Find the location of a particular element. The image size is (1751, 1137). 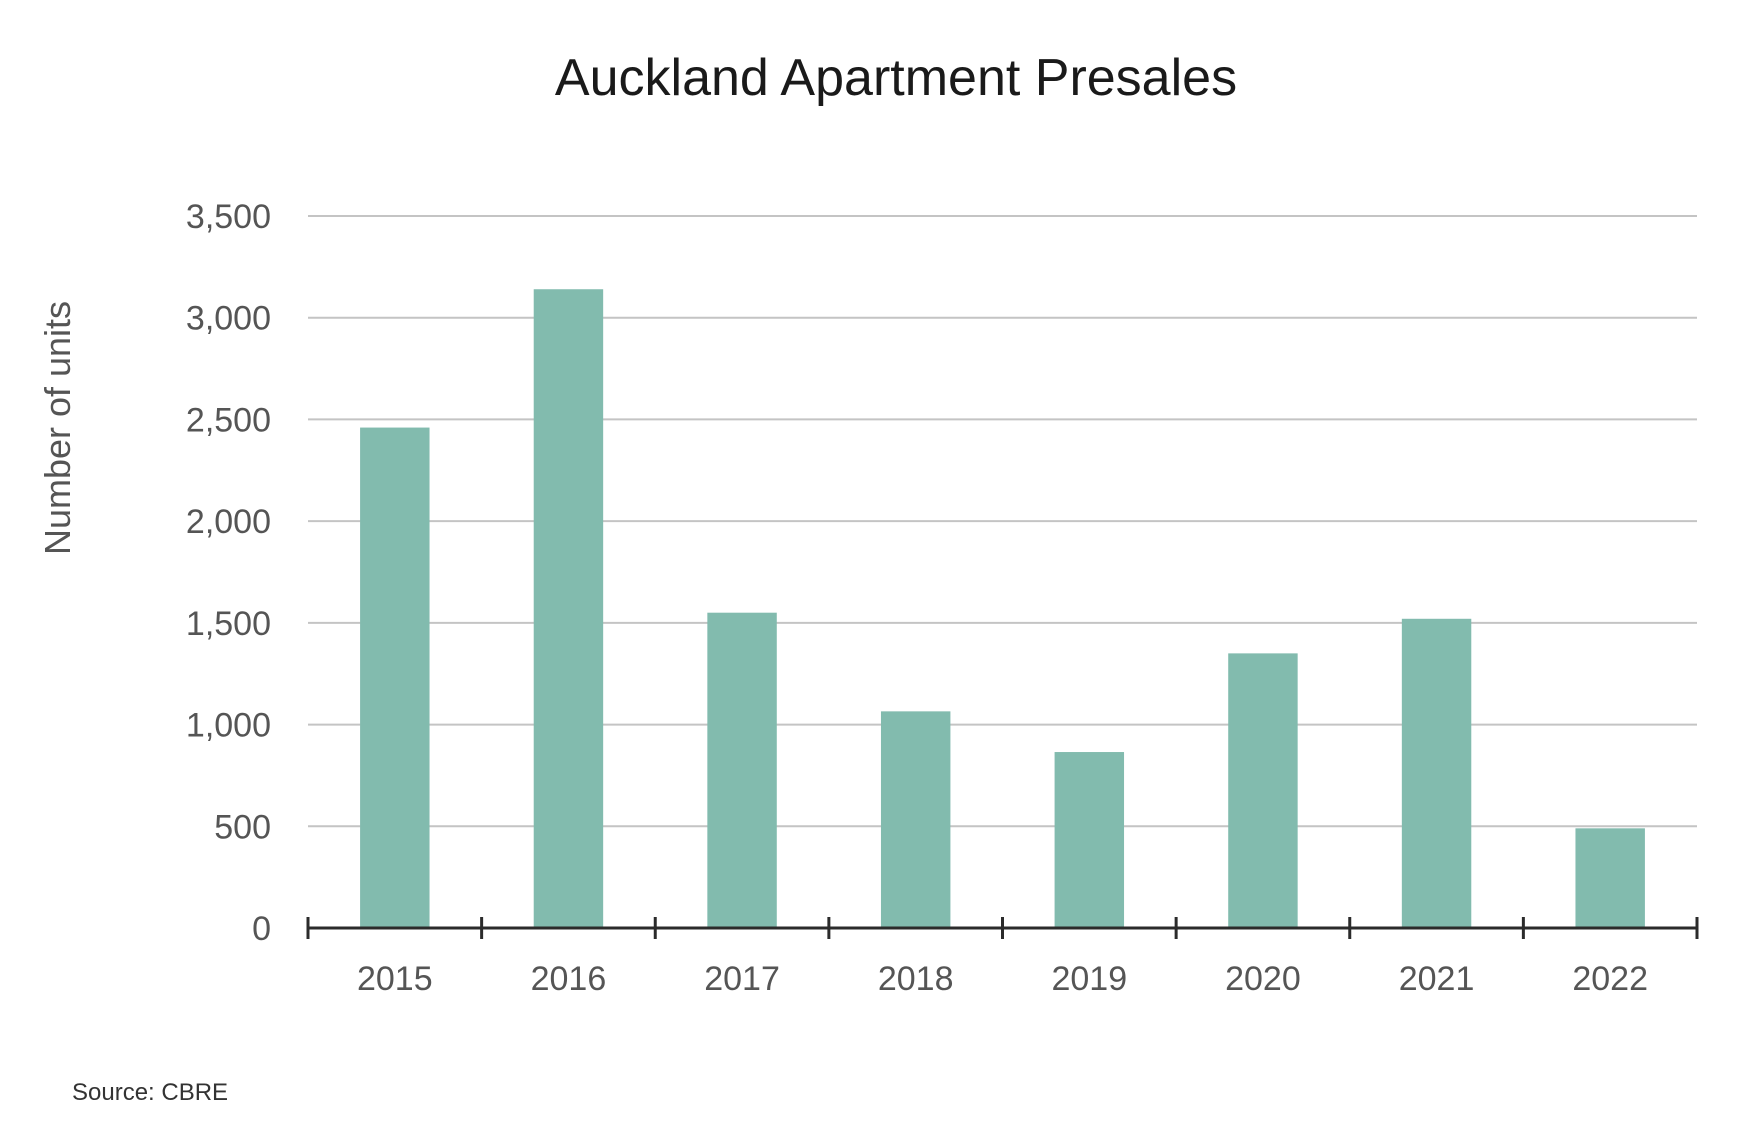

x-tick-labels: 2015 2016 2017 2018 2019 2020 2021 2022 is located at coordinates (1002, 979).